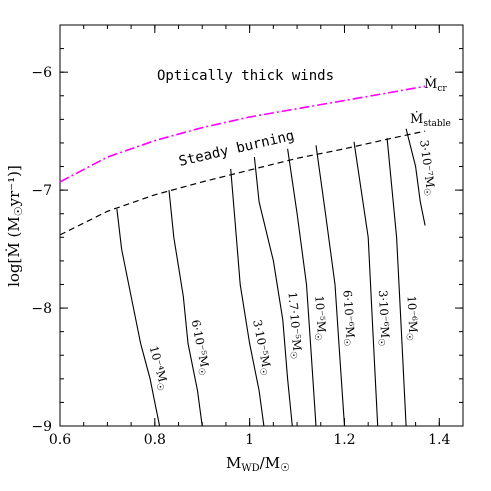 Image resolution: width=491 pixels, height=491 pixels. Describe the element at coordinates (430, 83) in the screenshot. I see `mdot-cr-label-main: Ṁ` at that location.